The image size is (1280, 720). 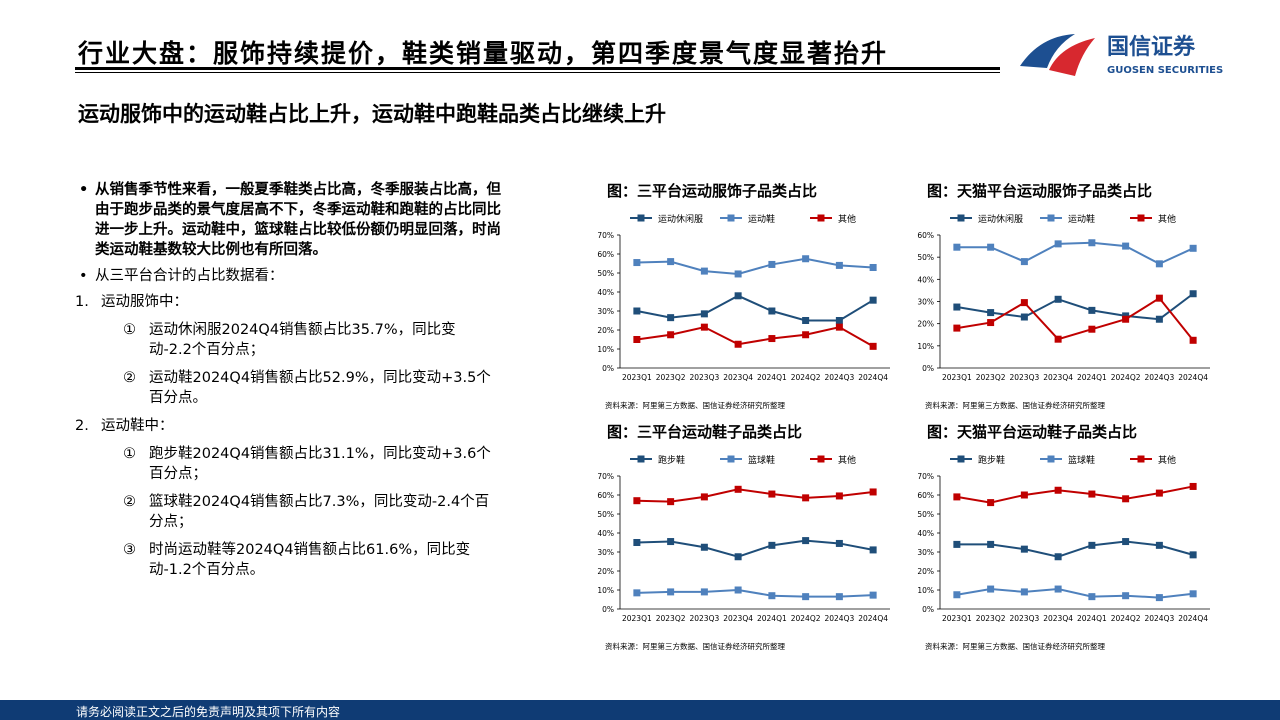 What do you see at coordinates (144, 302) in the screenshot?
I see `section-heading-text: 运动服饰中：` at bounding box center [144, 302].